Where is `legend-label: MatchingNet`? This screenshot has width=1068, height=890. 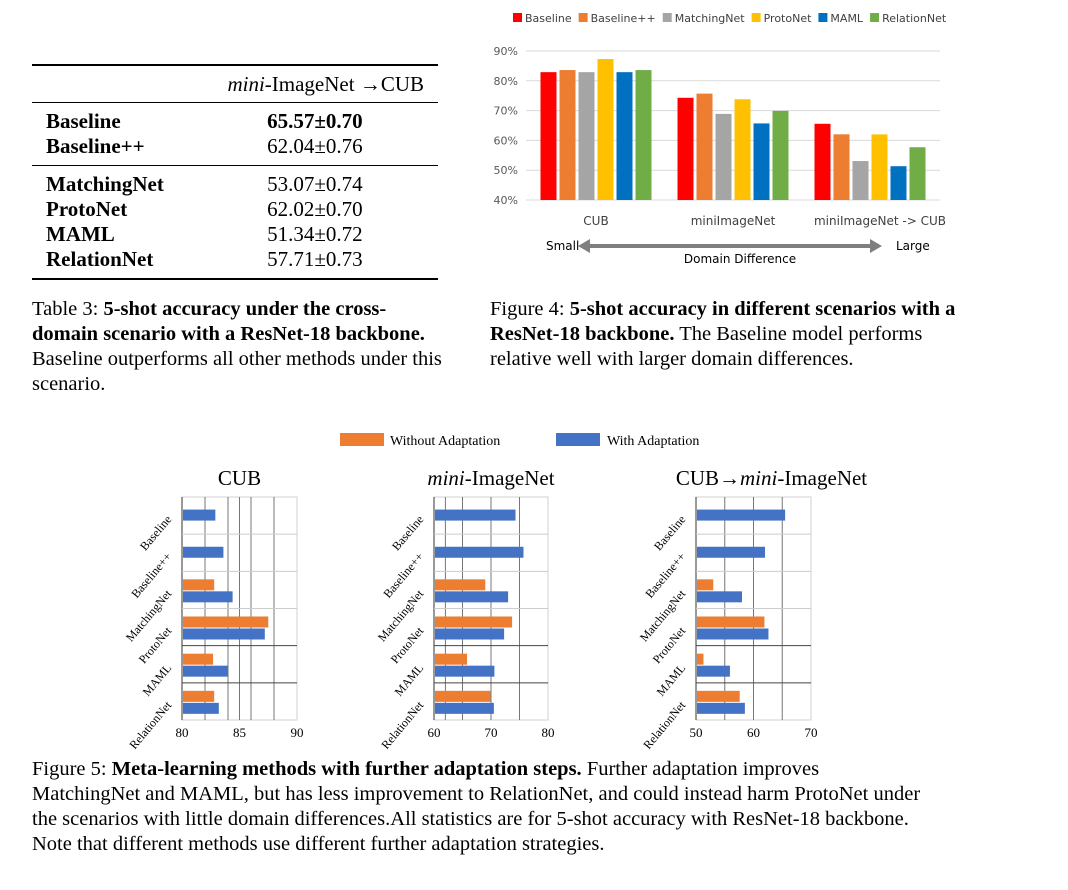 legend-label: MatchingNet is located at coordinates (710, 18).